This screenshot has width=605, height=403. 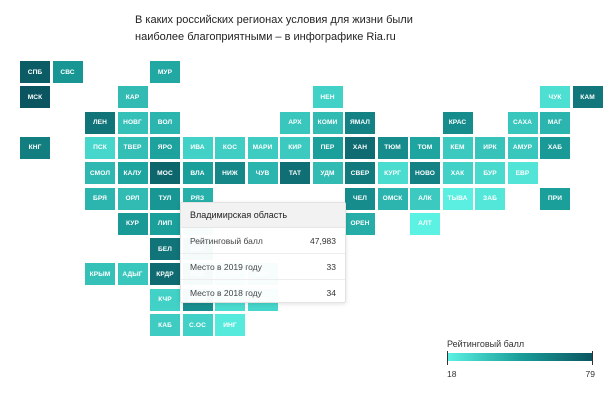 I want to click on region-tile-кем: КЕМ, so click(x=457, y=147).